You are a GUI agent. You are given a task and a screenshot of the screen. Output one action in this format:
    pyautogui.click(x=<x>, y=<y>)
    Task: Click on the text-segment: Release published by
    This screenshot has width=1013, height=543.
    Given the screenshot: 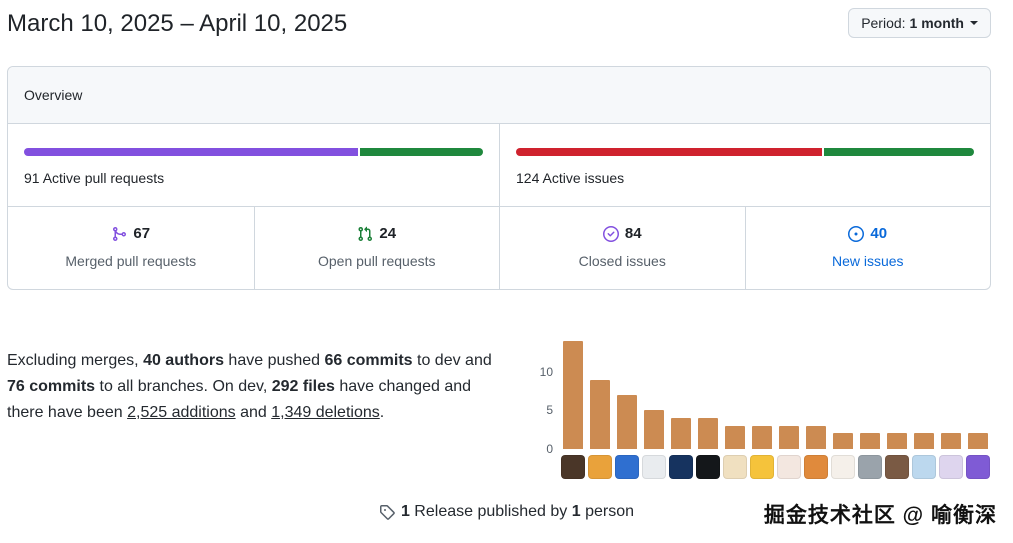 What is the action you would take?
    pyautogui.click(x=490, y=511)
    